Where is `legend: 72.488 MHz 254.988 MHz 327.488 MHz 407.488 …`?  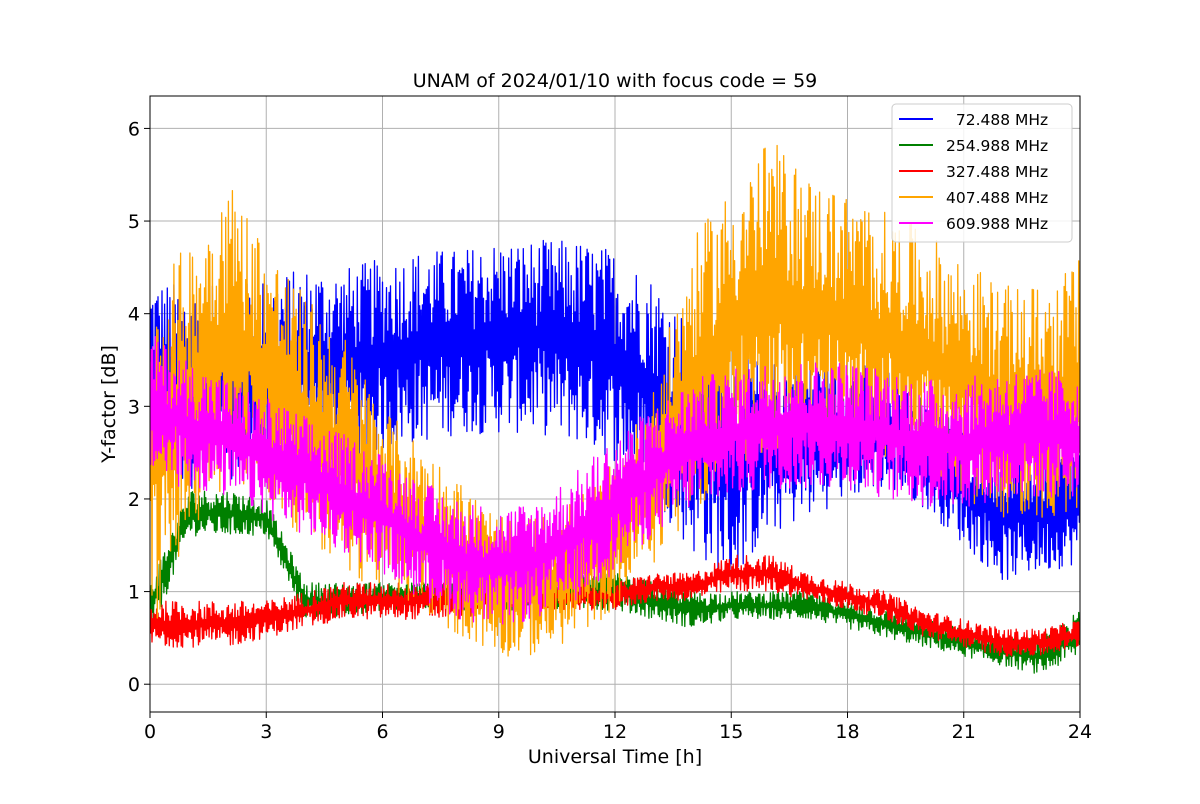
legend: 72.488 MHz 254.988 MHz 327.488 MHz 407.488 … is located at coordinates (982, 173).